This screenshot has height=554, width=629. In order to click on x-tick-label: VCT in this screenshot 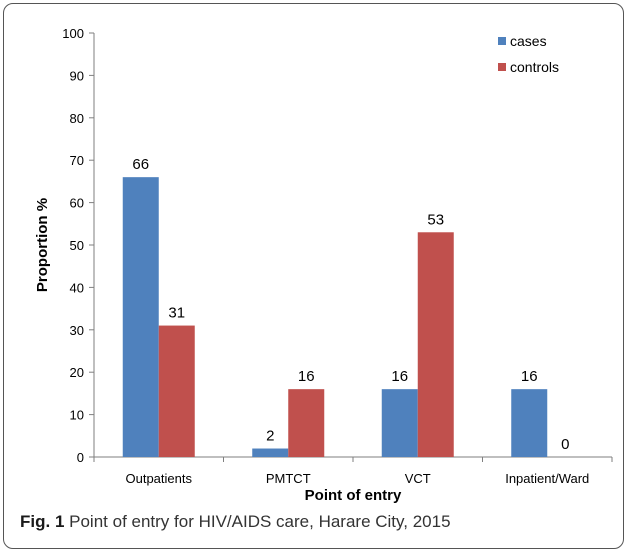, I will do `click(418, 478)`.